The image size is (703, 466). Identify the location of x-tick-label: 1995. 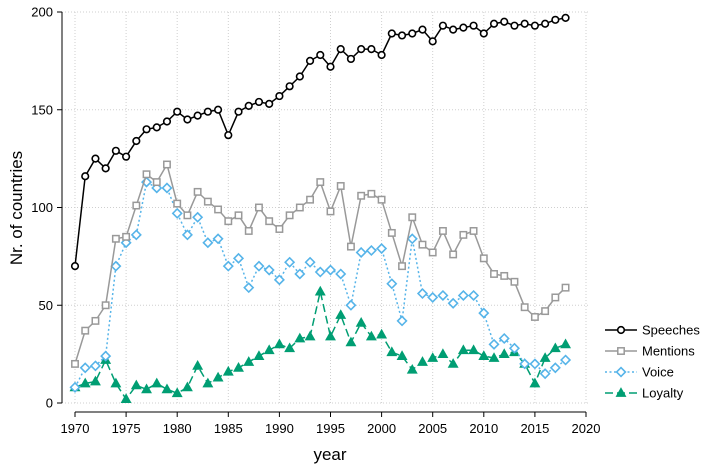
(330, 428).